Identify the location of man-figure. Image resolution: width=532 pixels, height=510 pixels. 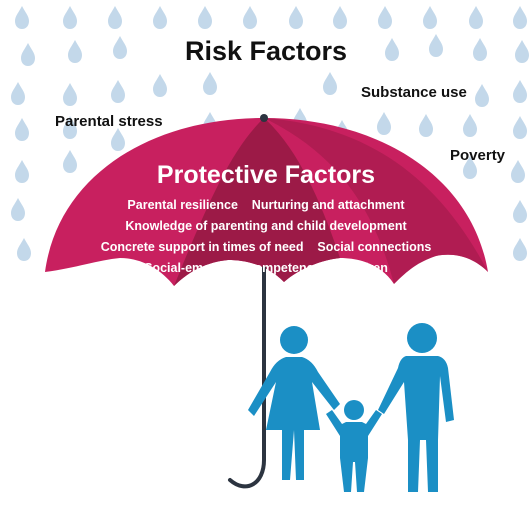
(416, 407).